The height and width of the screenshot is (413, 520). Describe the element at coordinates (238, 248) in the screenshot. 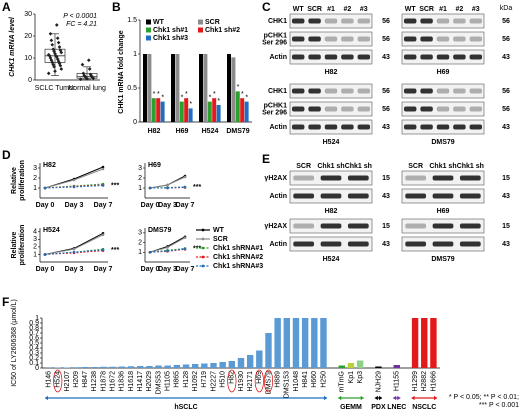

I see `legend-label: Chk1 shRNA#1` at that location.